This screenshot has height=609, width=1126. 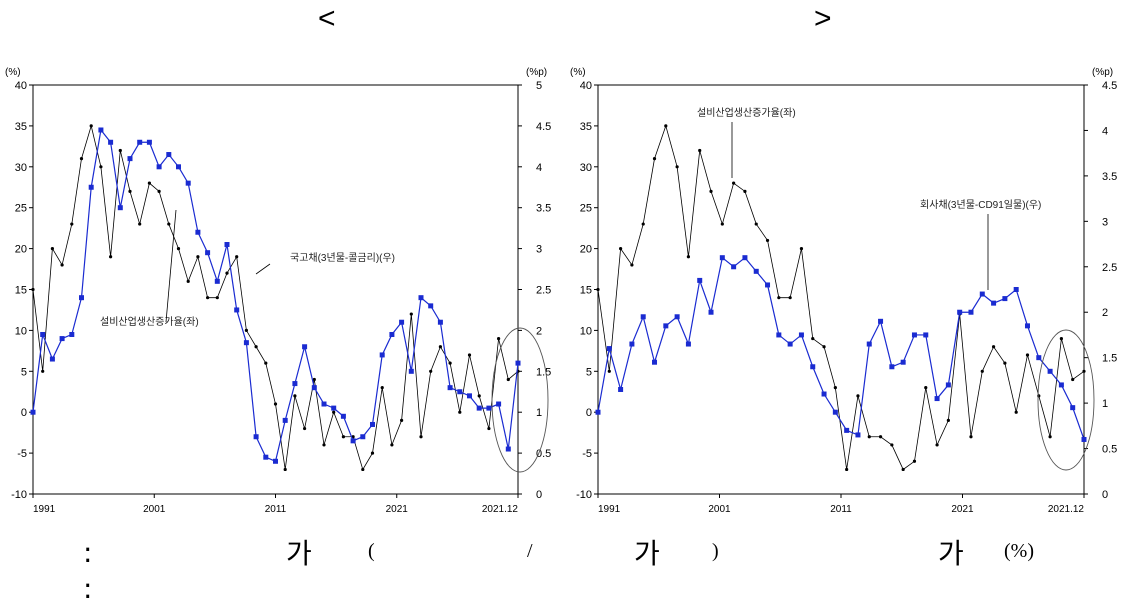 What do you see at coordinates (1066, 400) in the screenshot?
I see `highlight-ellipse` at bounding box center [1066, 400].